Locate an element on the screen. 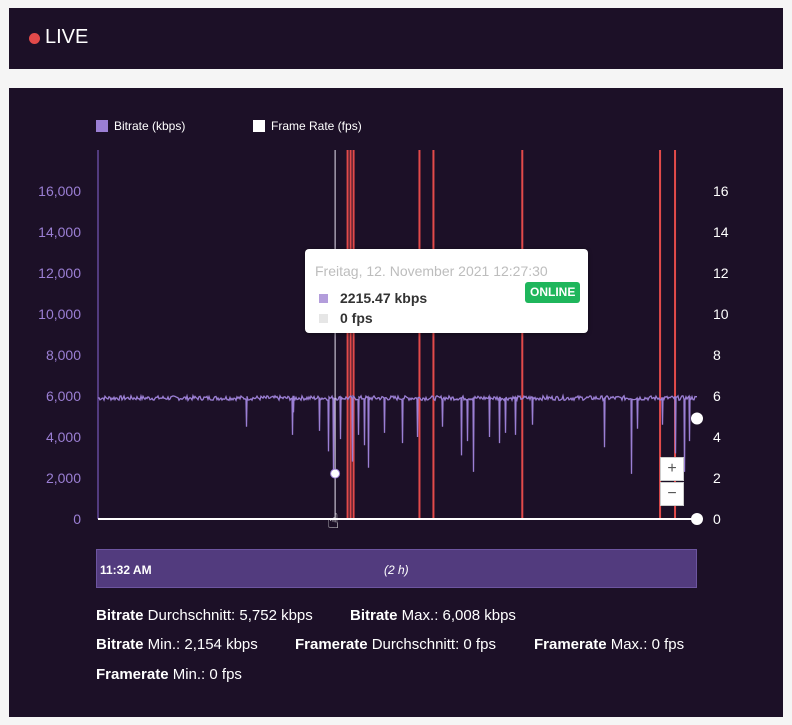 The height and width of the screenshot is (725, 792). stat-framerate-min-label: Min.: is located at coordinates (189, 674).